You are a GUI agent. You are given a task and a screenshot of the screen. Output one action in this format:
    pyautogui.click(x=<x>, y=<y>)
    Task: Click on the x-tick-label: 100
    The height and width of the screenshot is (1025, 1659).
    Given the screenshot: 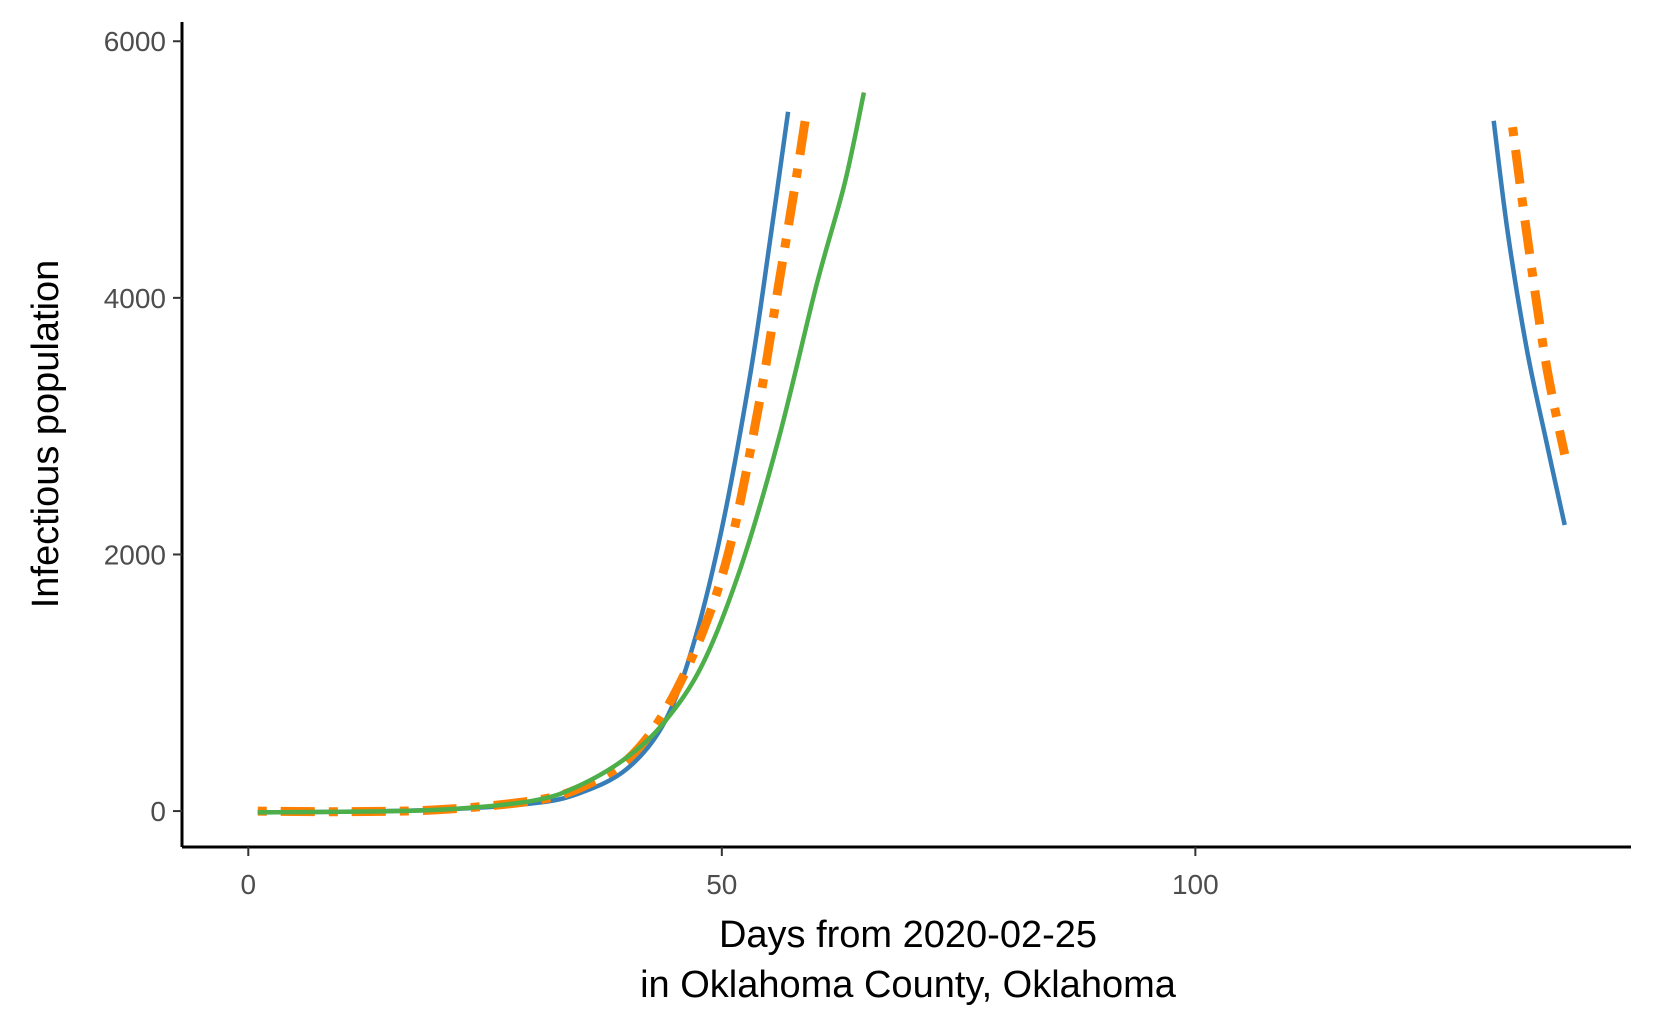 What is the action you would take?
    pyautogui.click(x=1195, y=884)
    